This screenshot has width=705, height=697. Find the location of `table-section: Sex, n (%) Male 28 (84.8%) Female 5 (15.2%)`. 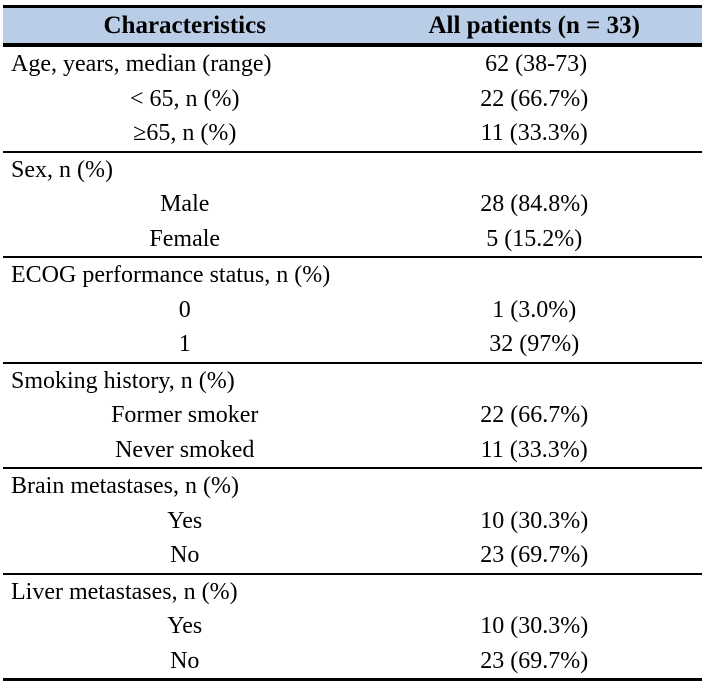

table-section: Sex, n (%) Male 28 (84.8%) Female 5 (15.2%) is located at coordinates (352, 205).